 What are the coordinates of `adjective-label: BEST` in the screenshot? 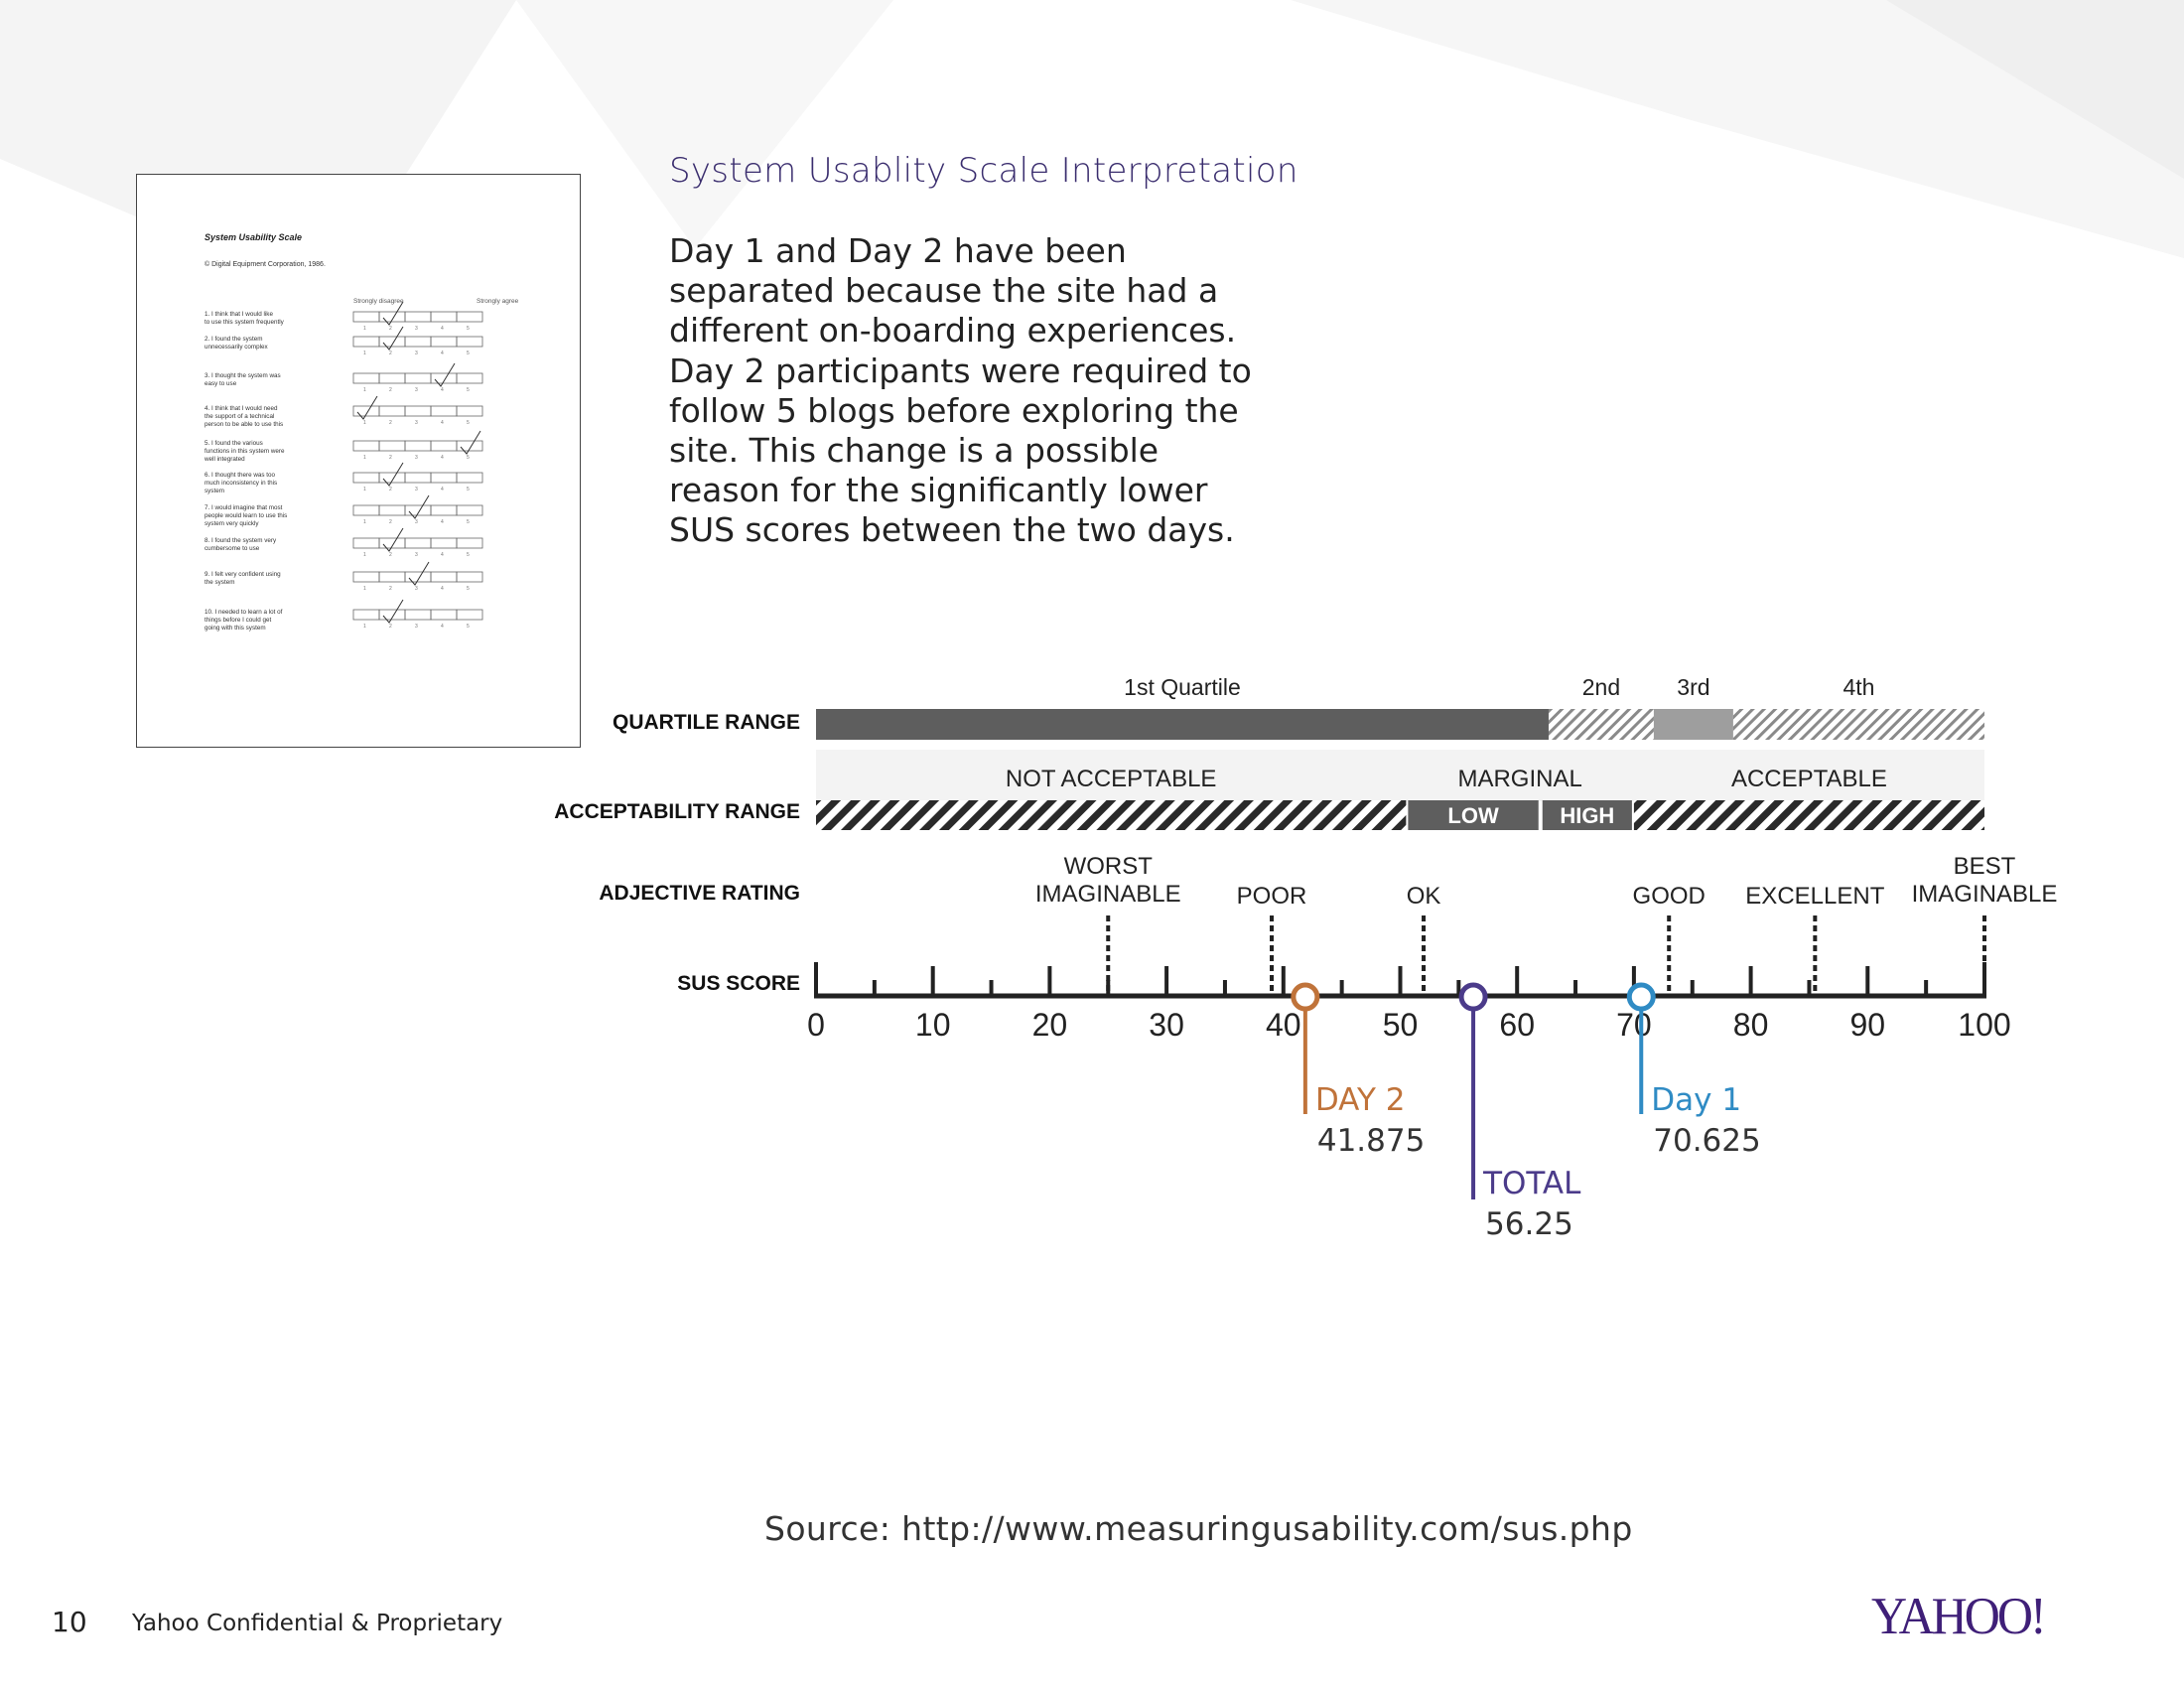 It's located at (1985, 866).